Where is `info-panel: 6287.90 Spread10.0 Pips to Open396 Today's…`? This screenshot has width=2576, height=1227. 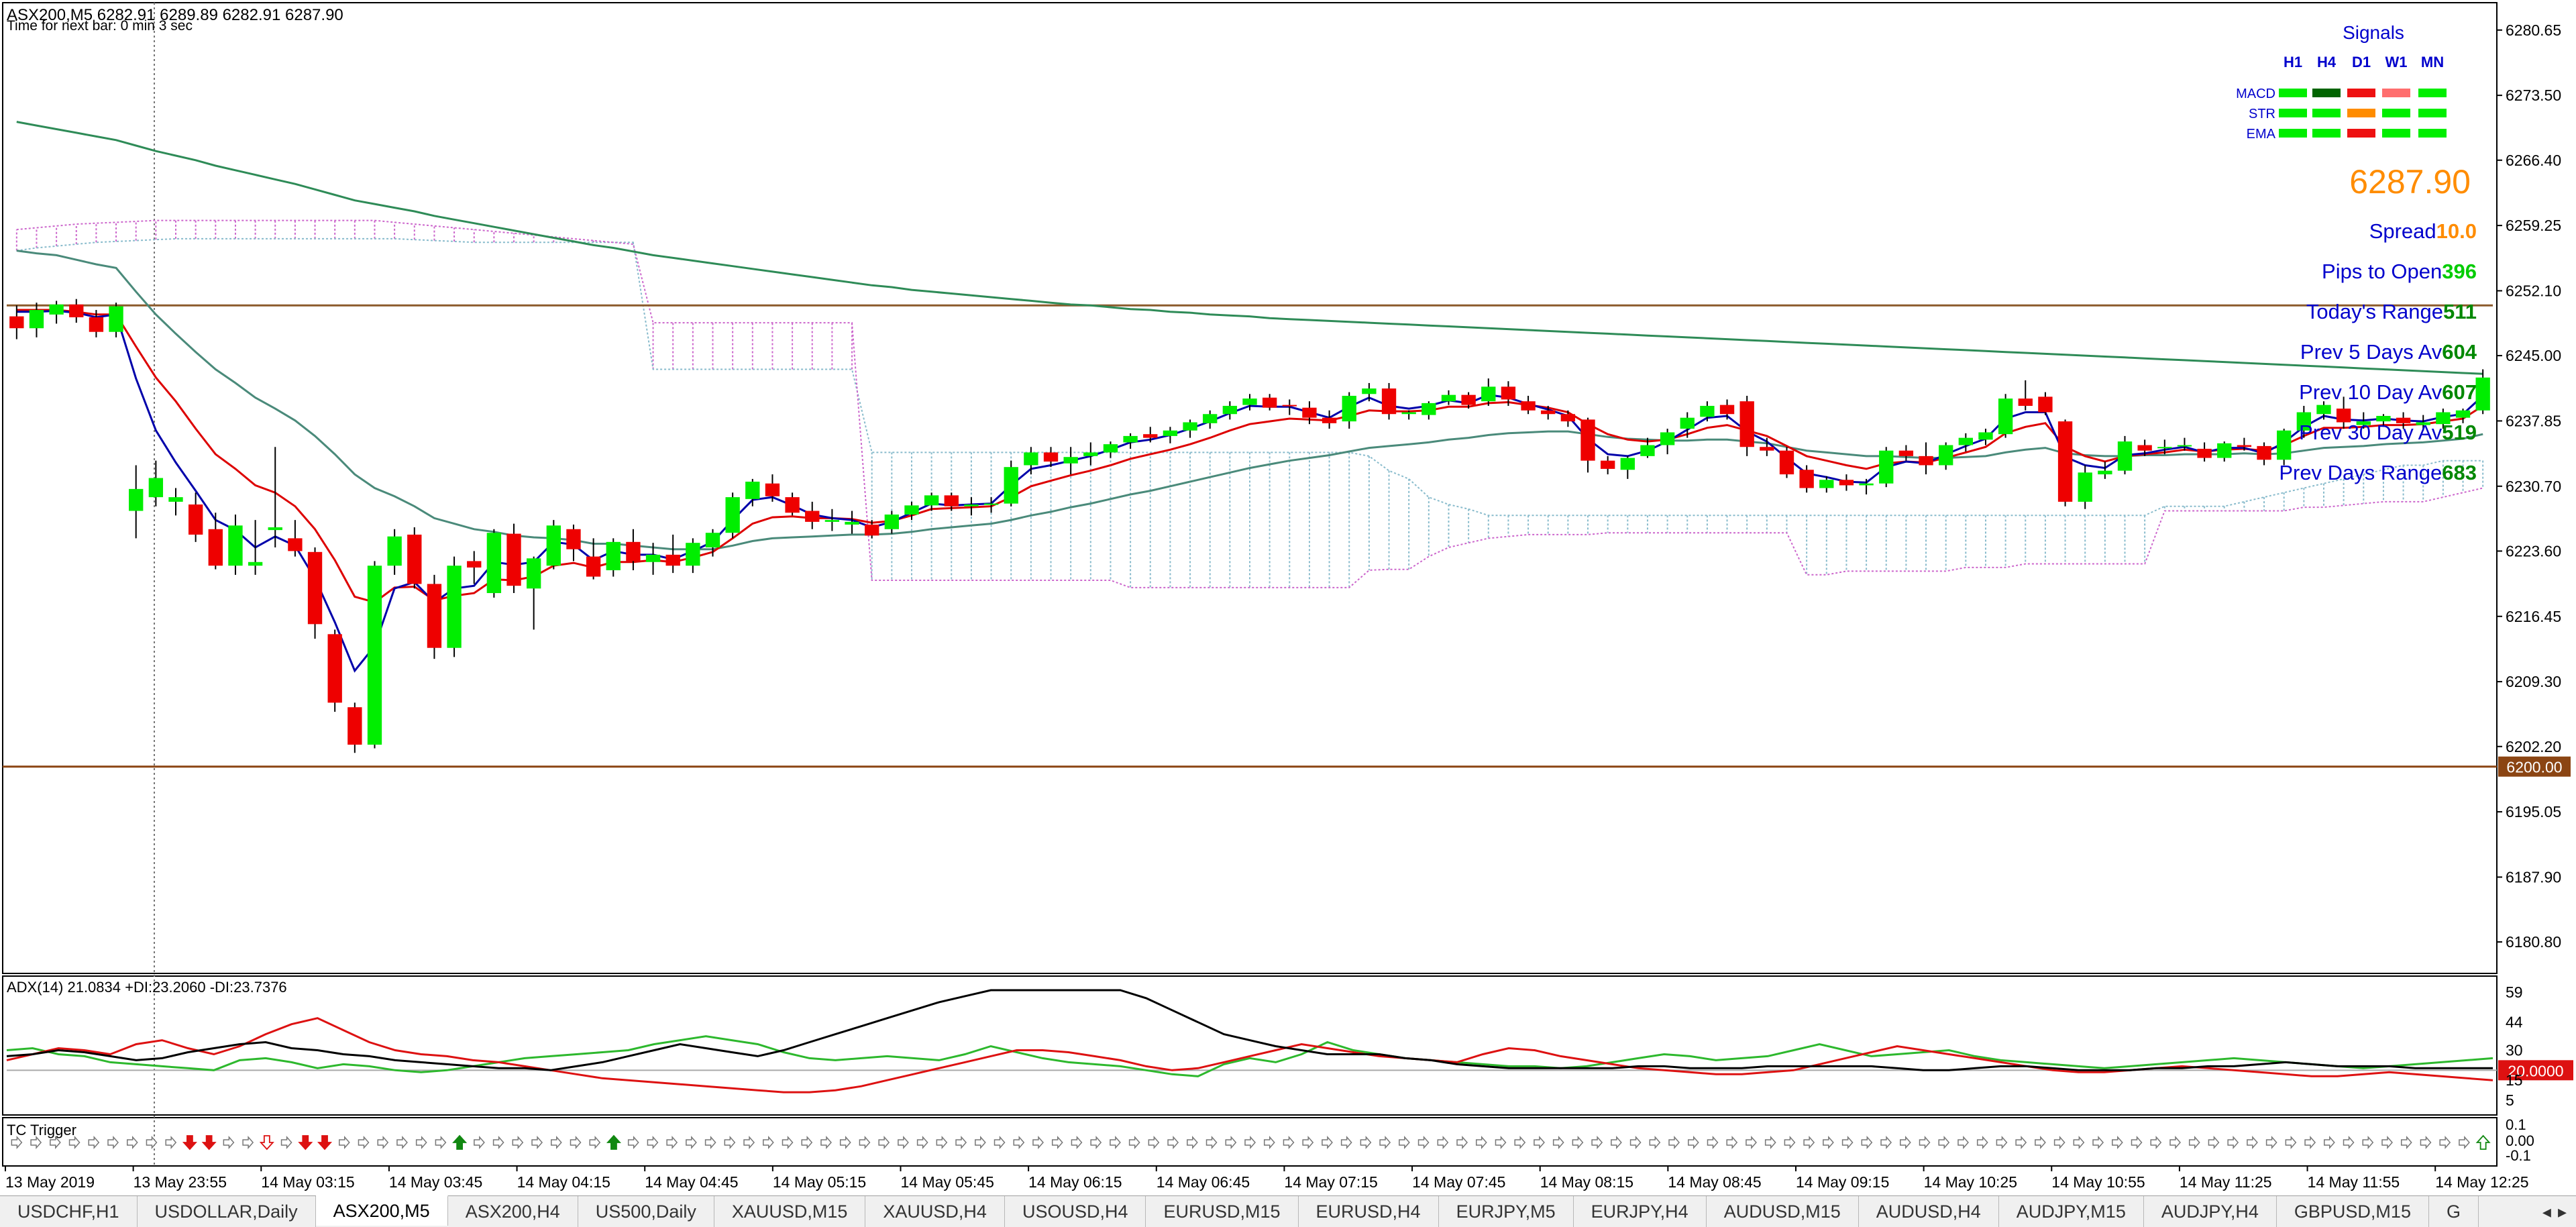 info-panel: 6287.90 Spread10.0 Pips to Open396 Today's… is located at coordinates (2378, 323).